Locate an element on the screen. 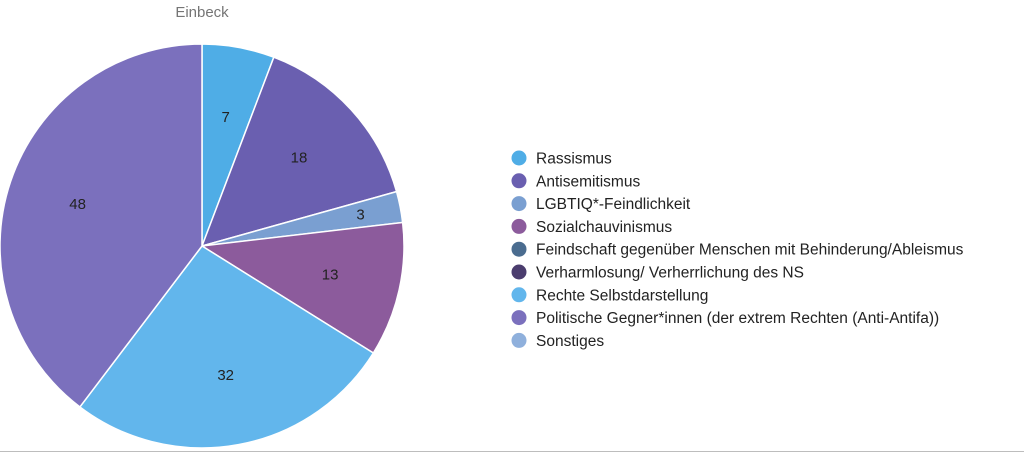 This screenshot has height=455, width=1024. legend-item-antisemitismus: Antisemitismus is located at coordinates (576, 181).